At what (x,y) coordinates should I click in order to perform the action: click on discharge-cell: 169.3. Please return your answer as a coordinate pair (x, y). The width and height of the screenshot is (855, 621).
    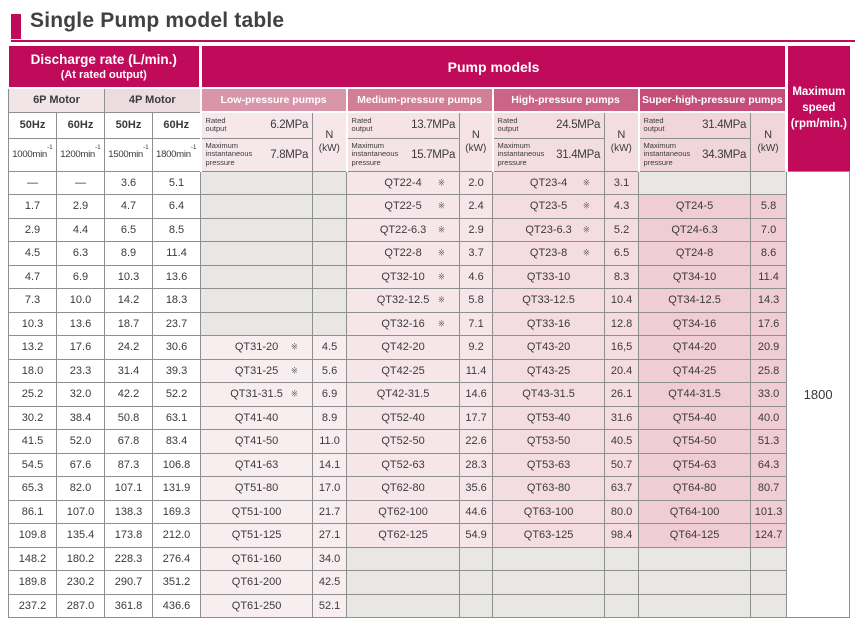
    Looking at the image, I should click on (176, 511).